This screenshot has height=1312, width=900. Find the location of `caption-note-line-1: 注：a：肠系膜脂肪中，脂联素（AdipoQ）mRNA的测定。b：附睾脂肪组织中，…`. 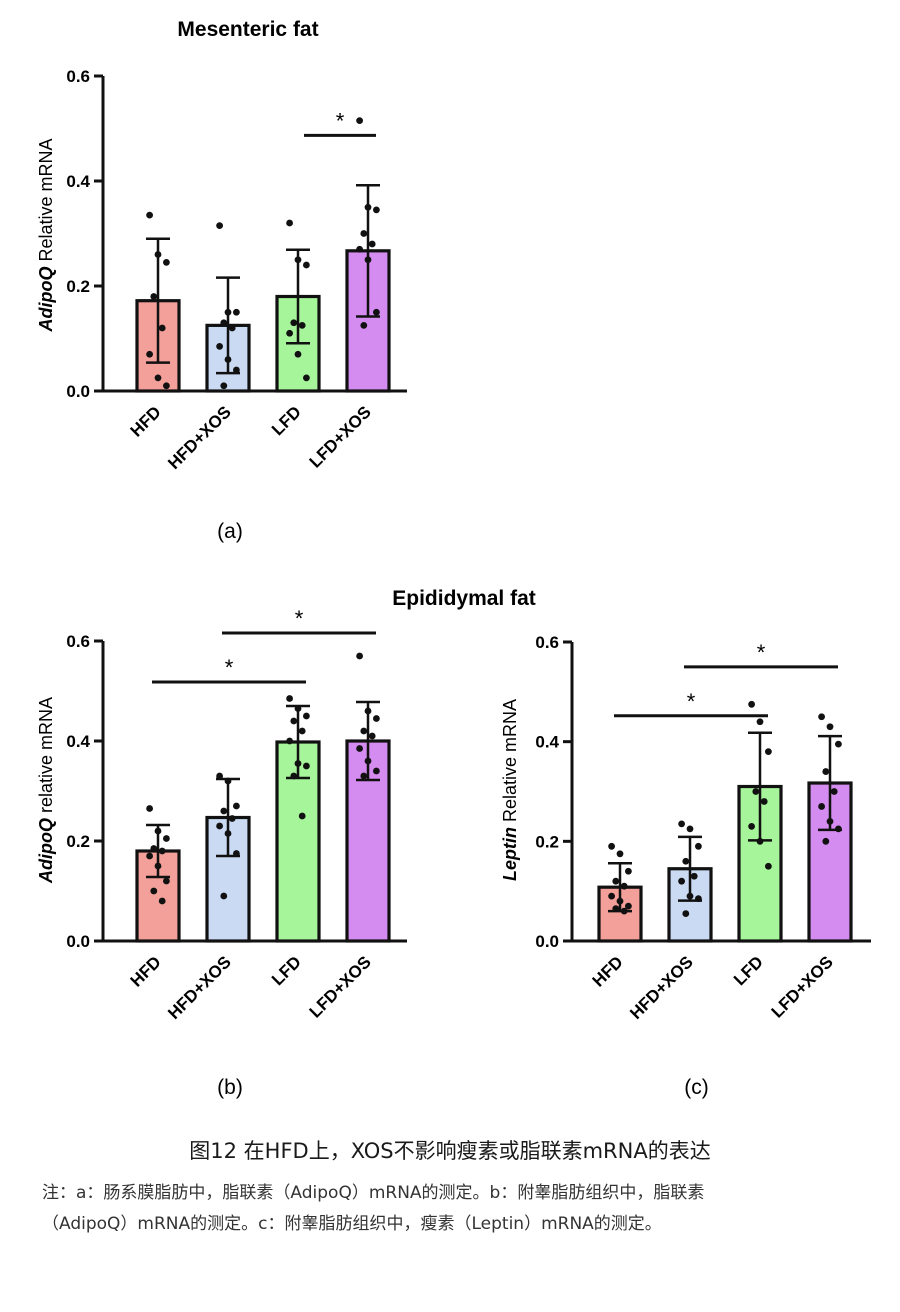

caption-note-line-1: 注：a：肠系膜脂肪中，脂联素（AdipoQ）mRNA的测定。b：附睾脂肪组织中，… is located at coordinates (373, 1193).